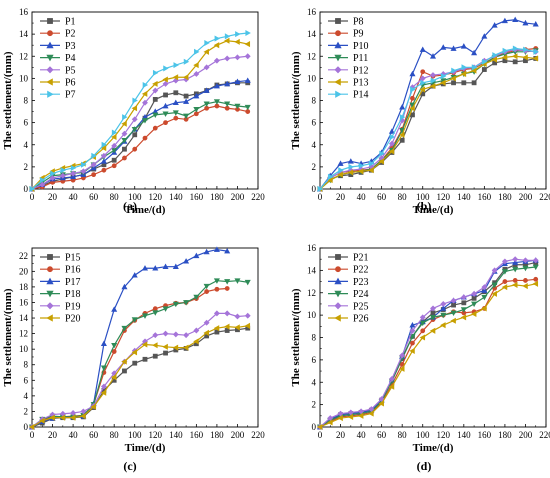 The width and height of the screenshot is (550, 478). I want to click on legend-item: P22, so click(348, 270).